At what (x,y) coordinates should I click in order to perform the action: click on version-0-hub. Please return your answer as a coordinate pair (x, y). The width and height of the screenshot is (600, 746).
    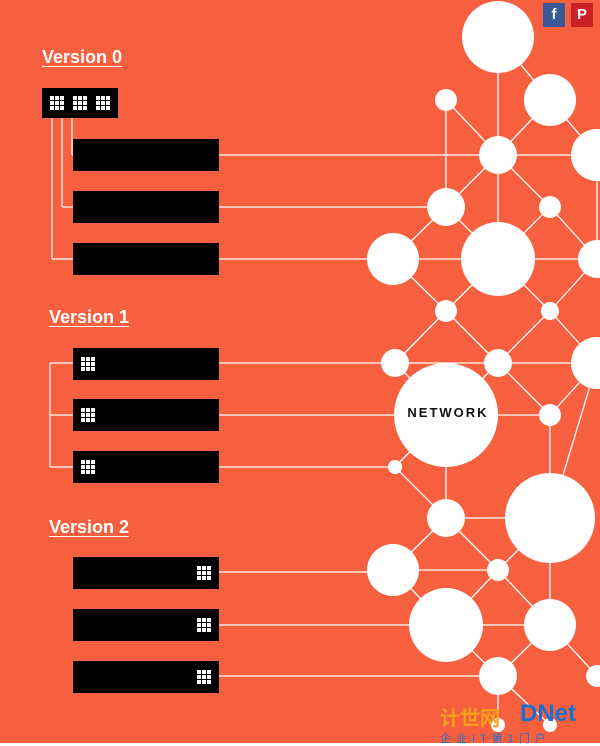
    Looking at the image, I should click on (80, 103).